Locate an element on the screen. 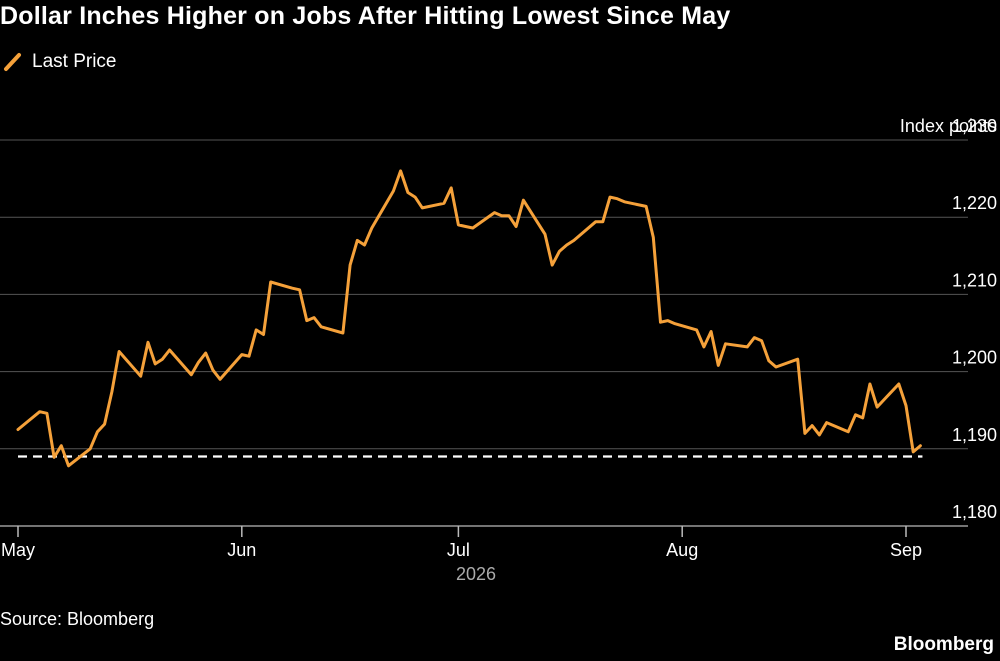 Image resolution: width=1000 pixels, height=661 pixels. x-tick-label: Jun is located at coordinates (241, 550).